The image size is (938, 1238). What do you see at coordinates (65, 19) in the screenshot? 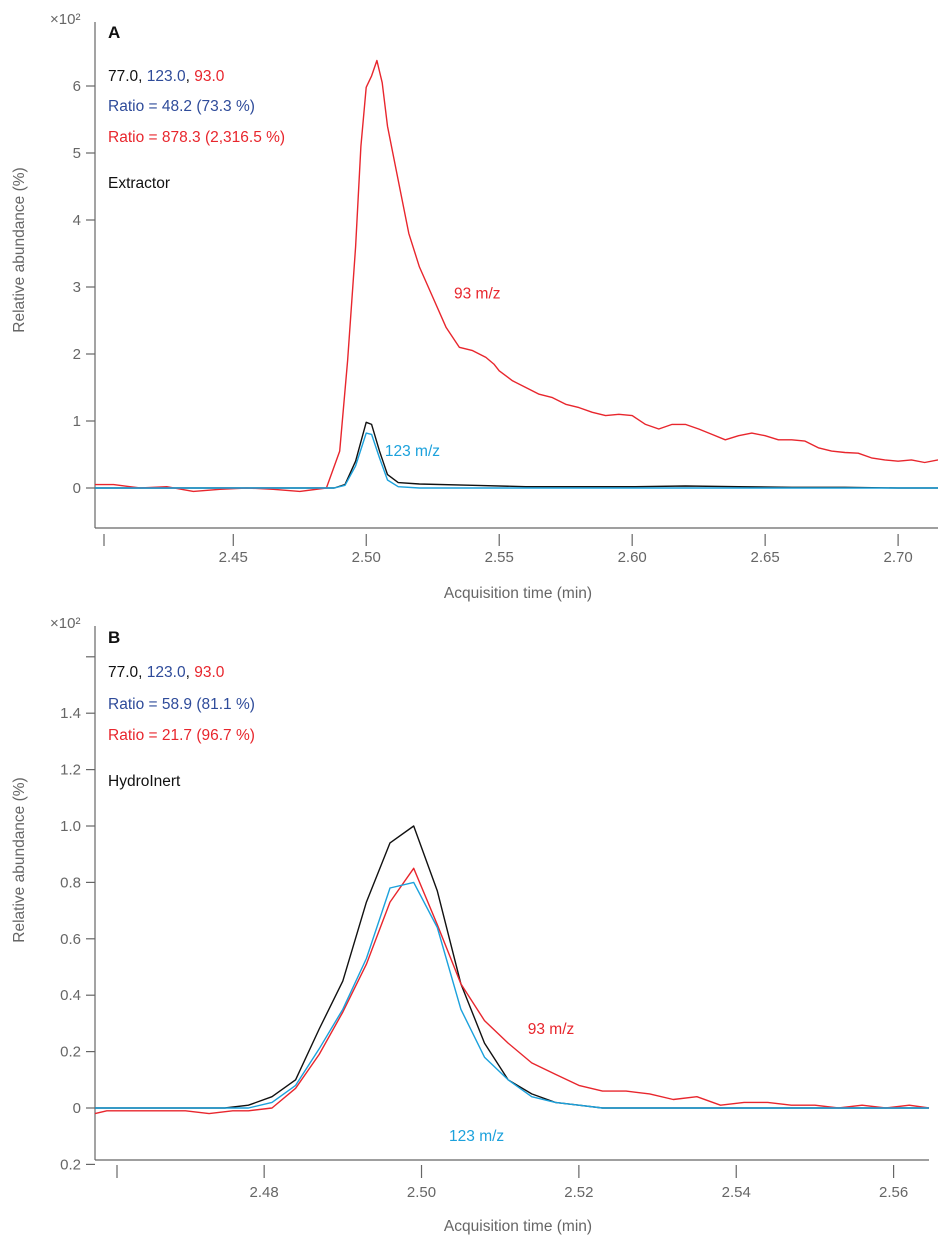
I see `panel-a-multiplier: ×10²` at bounding box center [65, 19].